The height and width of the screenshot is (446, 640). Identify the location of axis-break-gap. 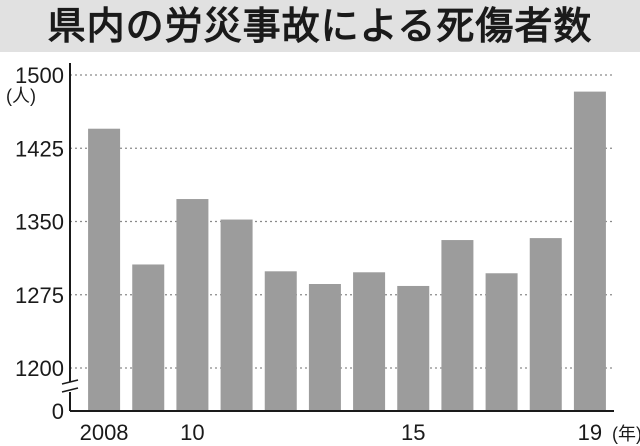
(70, 387).